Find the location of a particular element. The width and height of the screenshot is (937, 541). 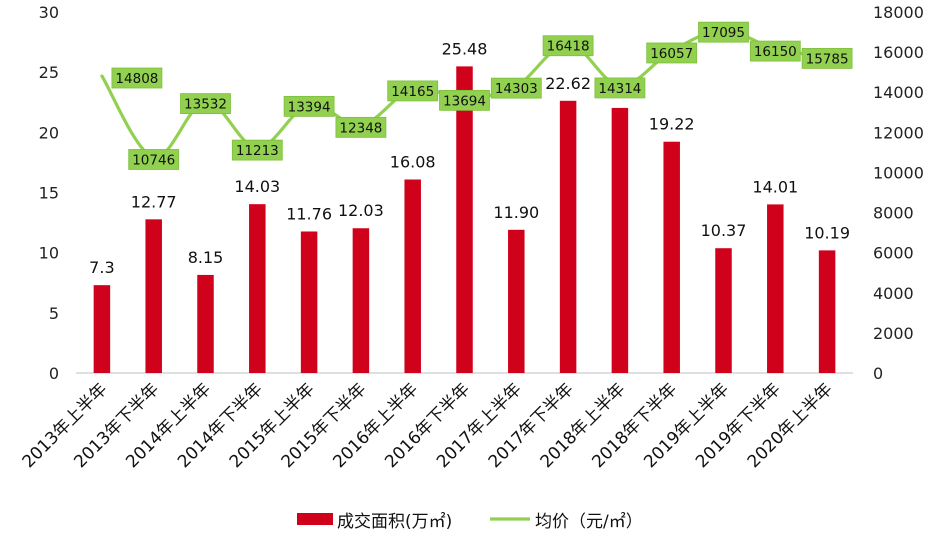

right-tick-label: 4000 is located at coordinates (893, 293).